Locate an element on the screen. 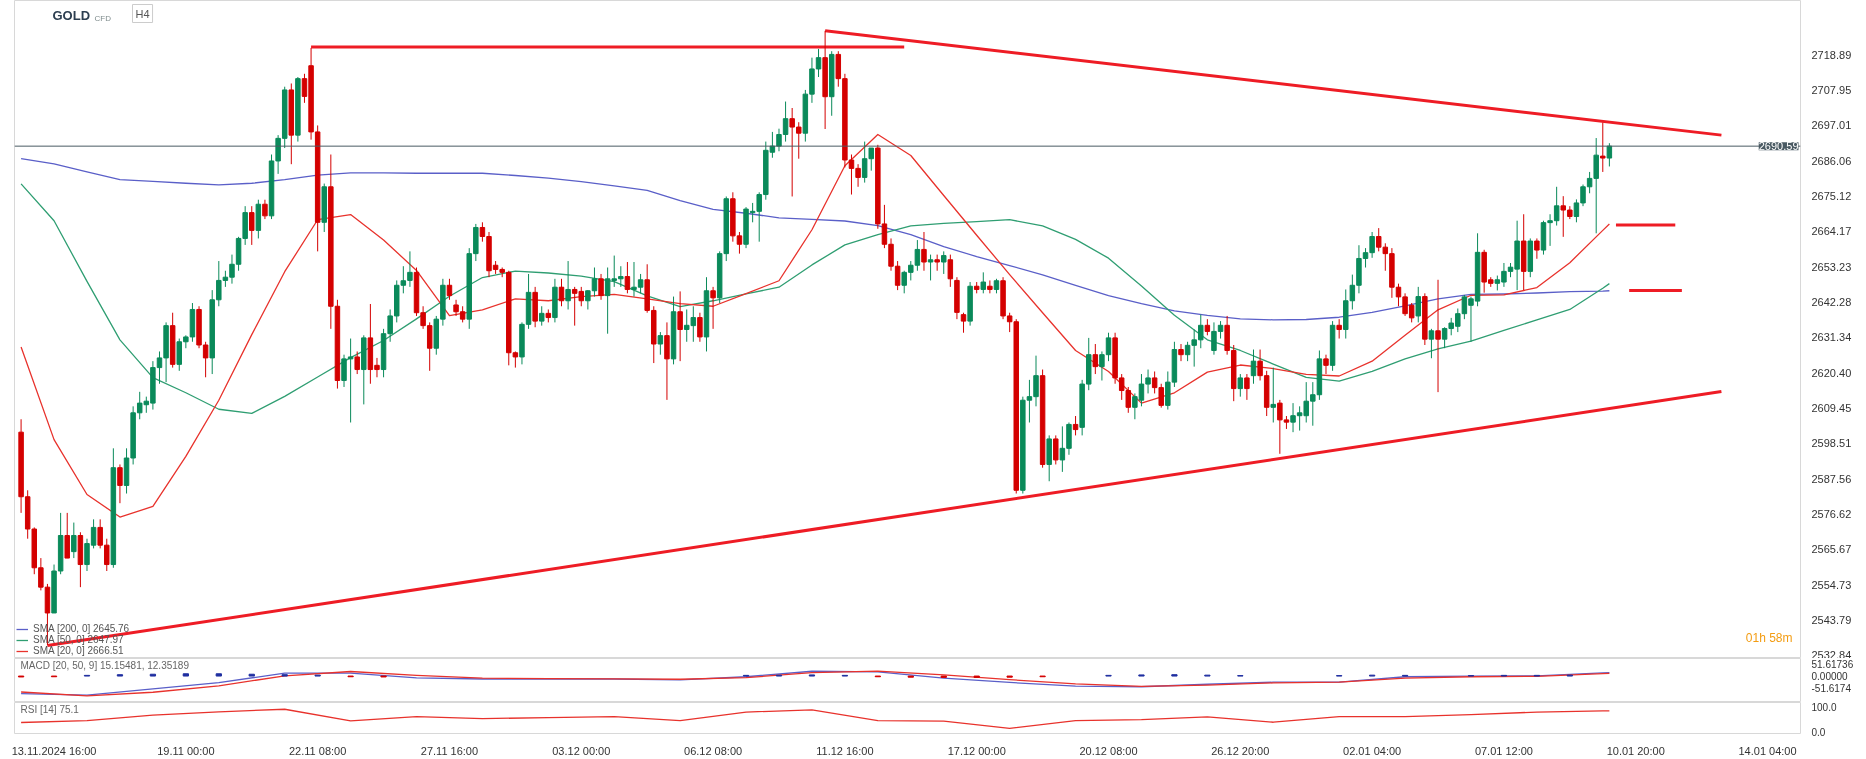 The image size is (1866, 759). y-tick-label: 0.0 is located at coordinates (1818, 733).